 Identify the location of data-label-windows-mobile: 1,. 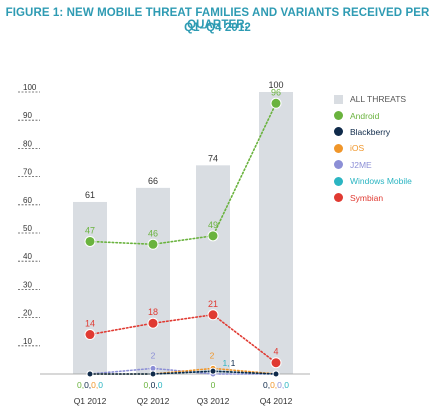
(225, 363).